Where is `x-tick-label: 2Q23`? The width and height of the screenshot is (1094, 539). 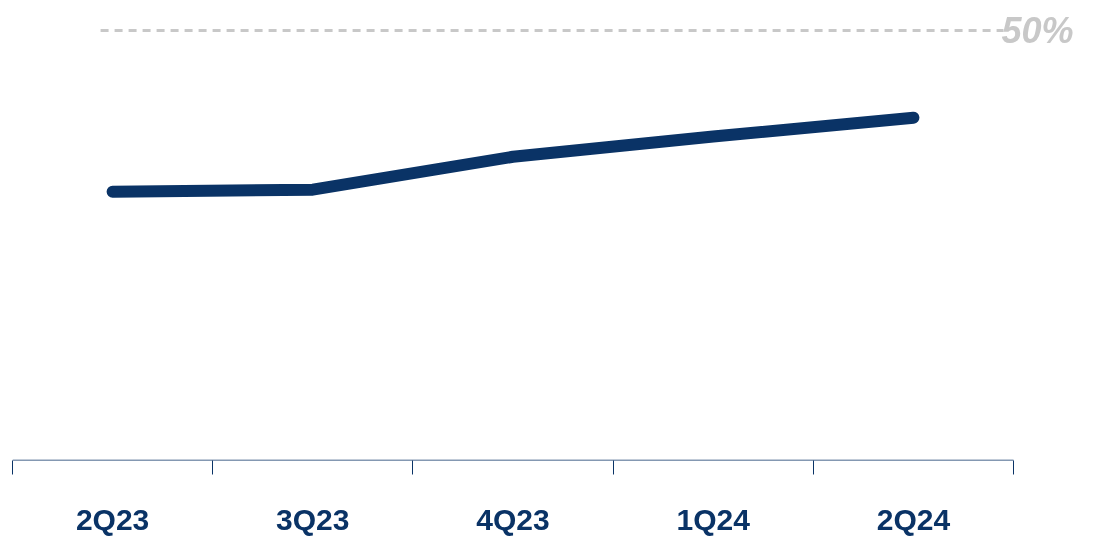 x-tick-label: 2Q23 is located at coordinates (112, 519).